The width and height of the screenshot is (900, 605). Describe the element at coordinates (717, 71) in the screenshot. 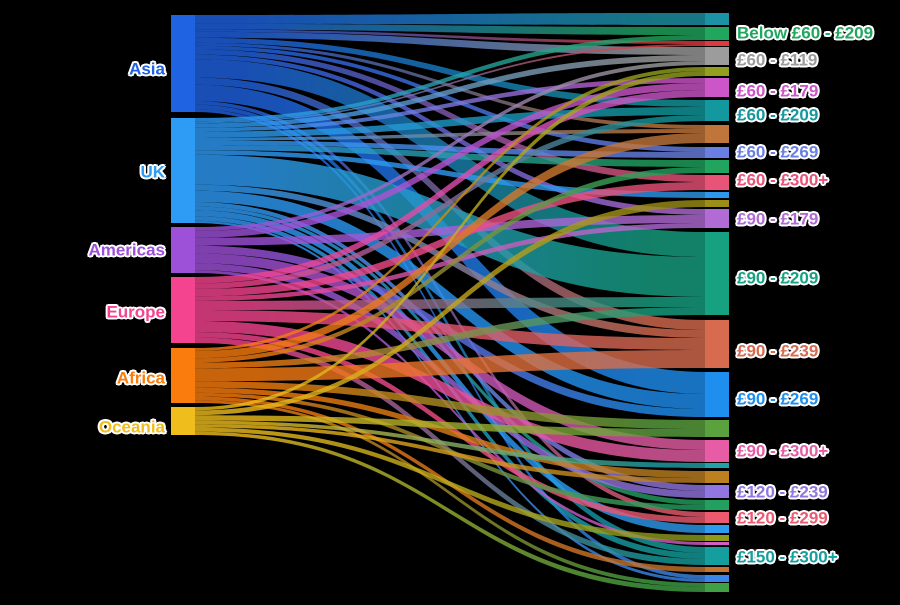

I see `sankey-node-r4` at that location.